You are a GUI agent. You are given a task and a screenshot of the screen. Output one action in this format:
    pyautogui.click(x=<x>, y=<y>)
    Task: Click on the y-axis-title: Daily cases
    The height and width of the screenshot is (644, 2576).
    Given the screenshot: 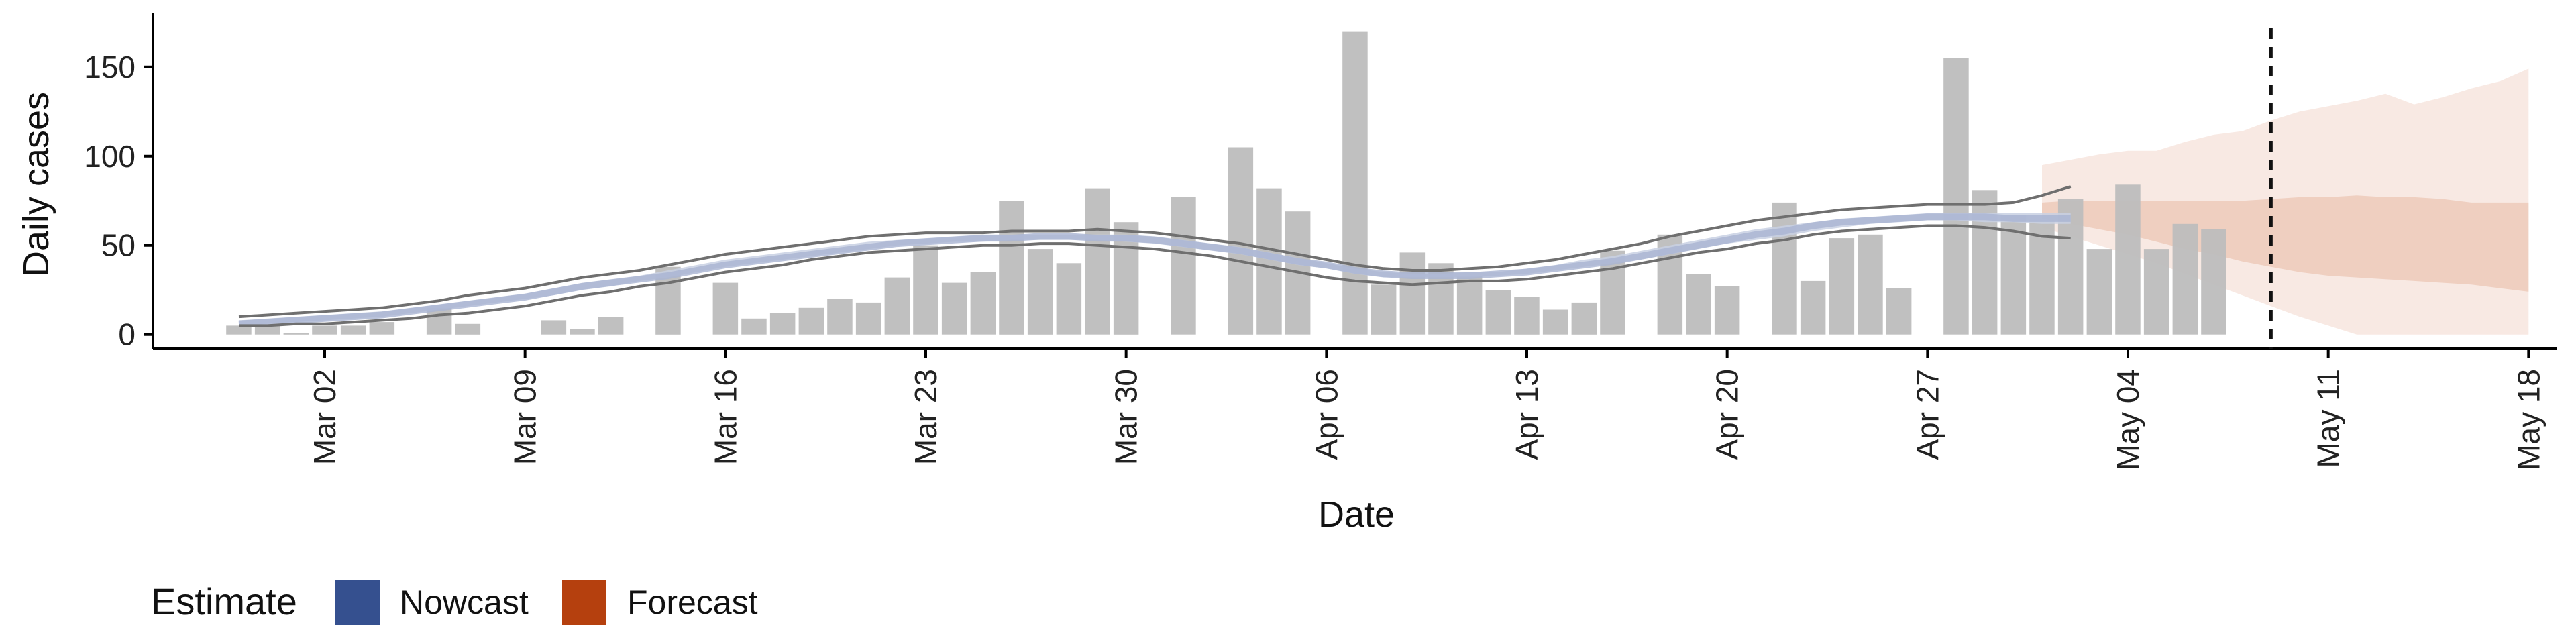 What is the action you would take?
    pyautogui.click(x=36, y=184)
    